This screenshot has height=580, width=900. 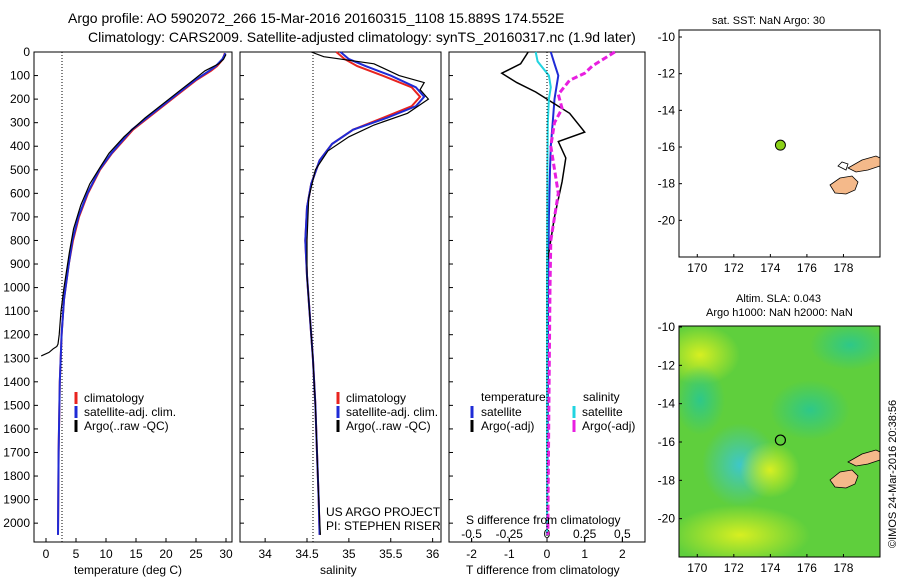 I want to click on sst-reef-outline, so click(x=843, y=166).